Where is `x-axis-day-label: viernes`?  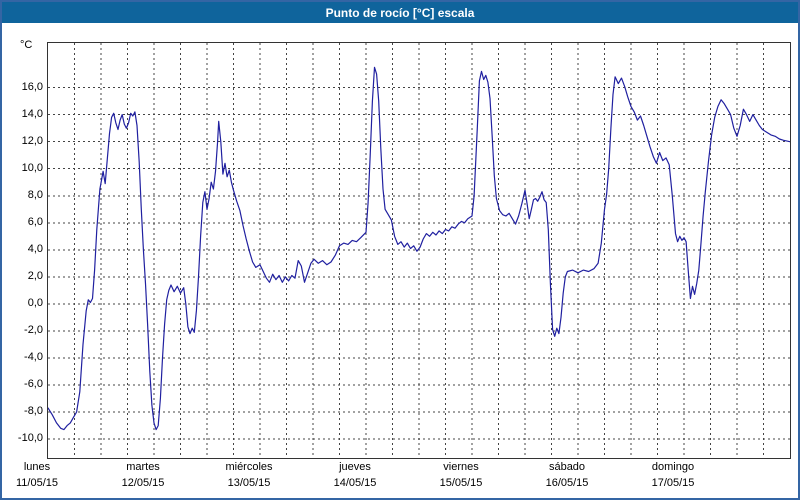
x-axis-day-label: viernes is located at coordinates (461, 467).